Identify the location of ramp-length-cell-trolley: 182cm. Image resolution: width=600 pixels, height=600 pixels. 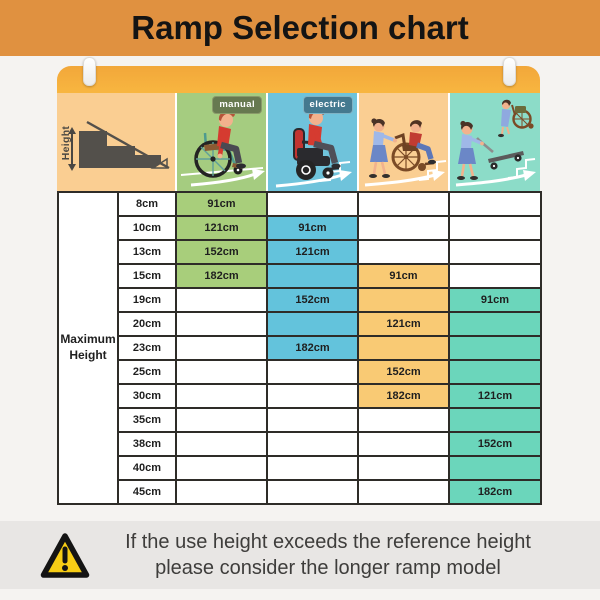
(495, 492).